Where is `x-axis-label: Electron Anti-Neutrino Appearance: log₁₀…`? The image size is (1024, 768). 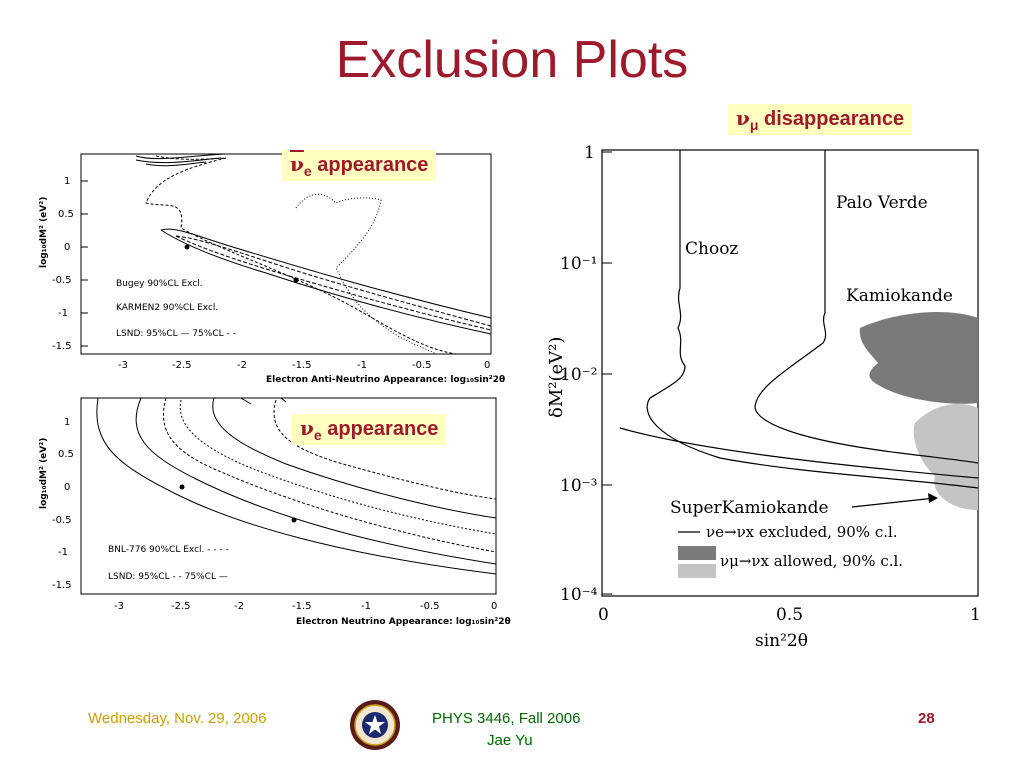
x-axis-label: Electron Anti-Neutrino Appearance: log₁₀… is located at coordinates (385, 380).